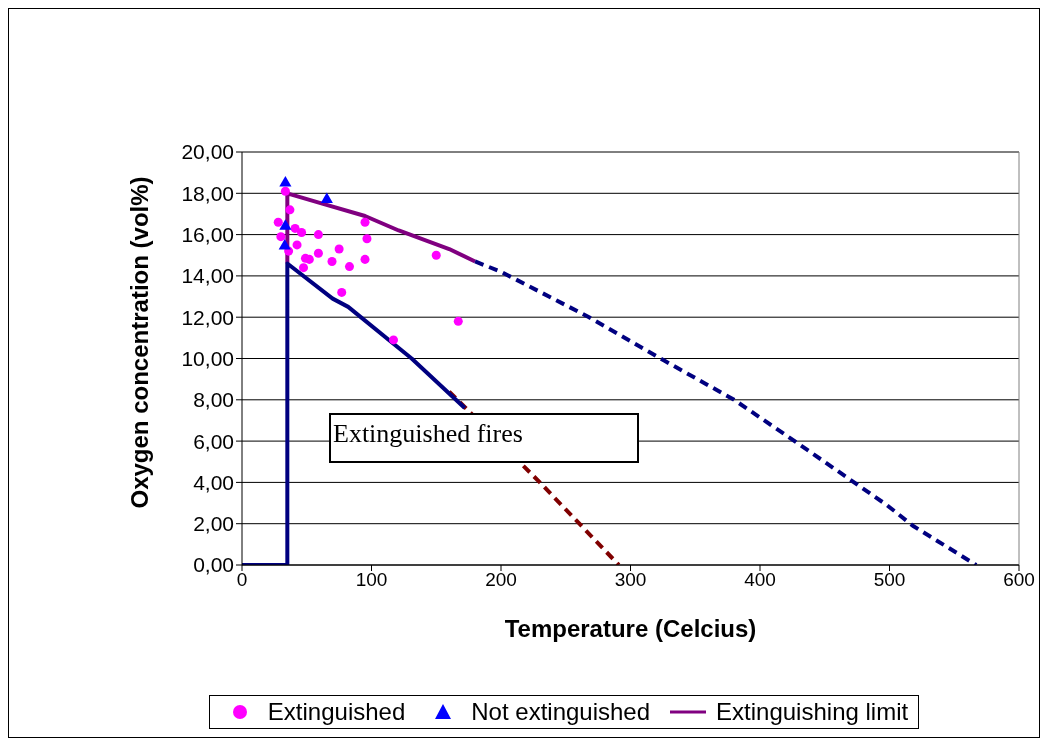 The width and height of the screenshot is (1040, 738). What do you see at coordinates (242, 580) in the screenshot?
I see `x-tick-label: 0` at bounding box center [242, 580].